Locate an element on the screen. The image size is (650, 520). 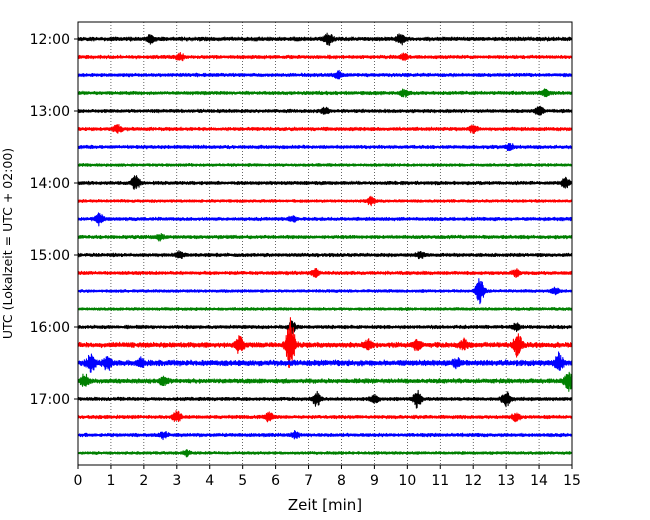
x-tick-label-12: 12 is located at coordinates (473, 481).